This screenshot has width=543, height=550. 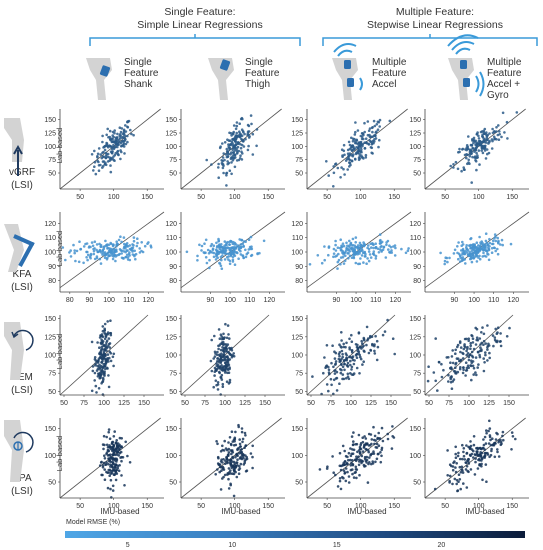 I want to click on x-tick-label: 100, so click(x=230, y=300).